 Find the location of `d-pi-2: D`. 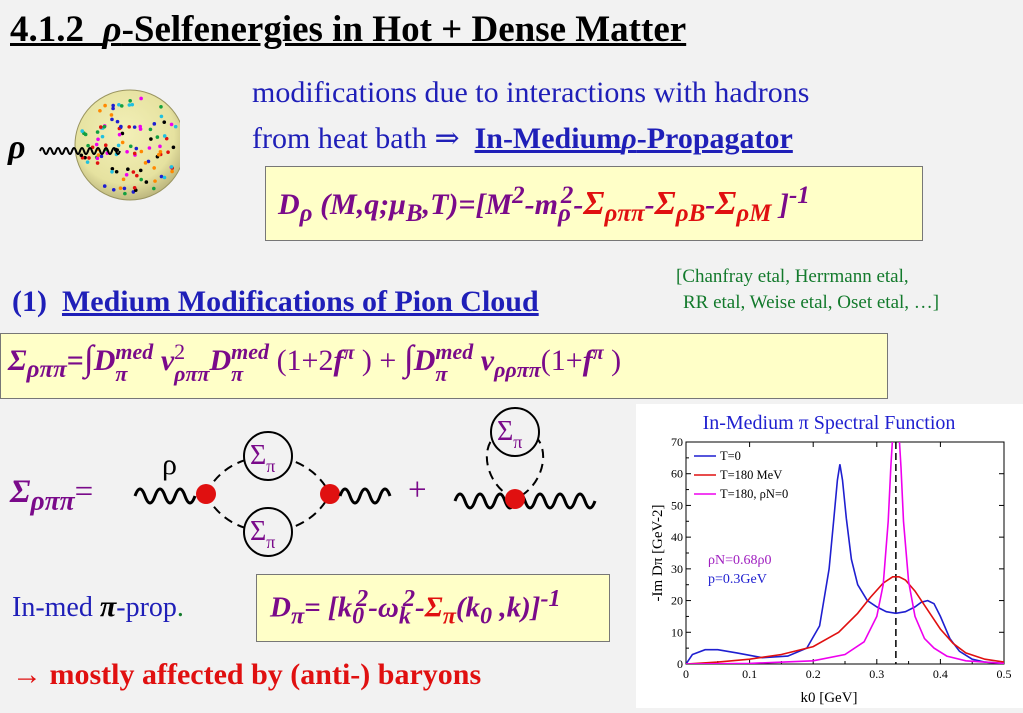

d-pi-2: D is located at coordinates (220, 360).